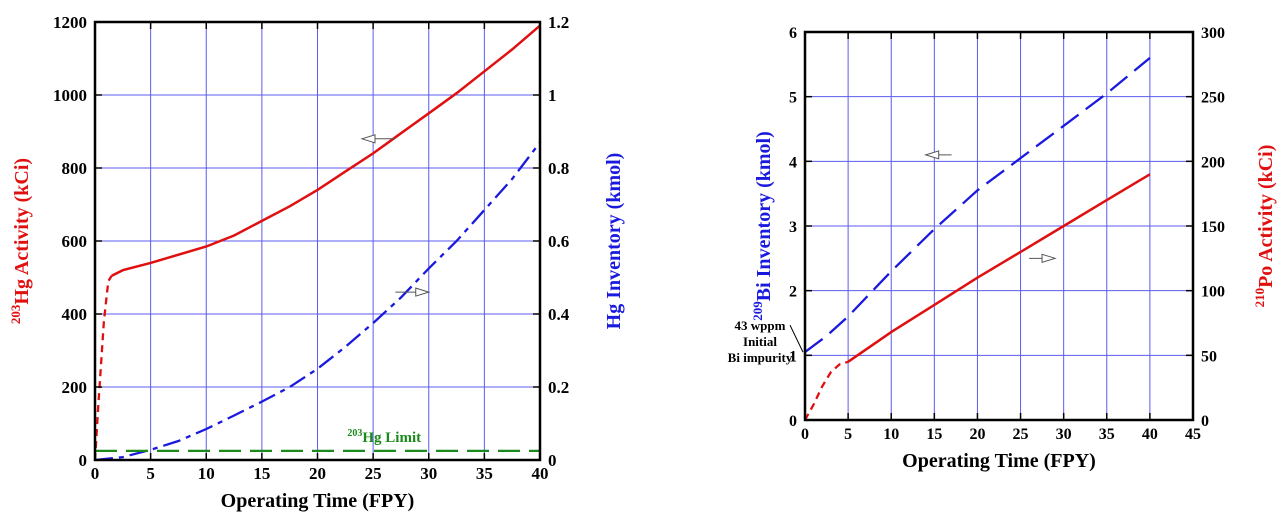  What do you see at coordinates (1193, 434) in the screenshot?
I see `x-tick-label: 45` at bounding box center [1193, 434].